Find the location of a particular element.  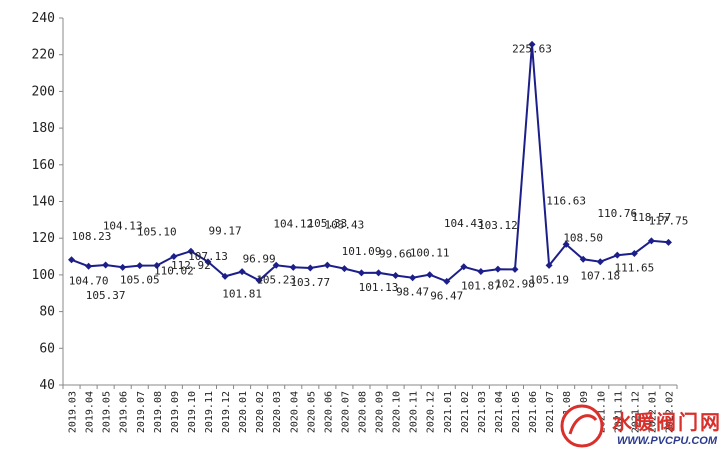

x-tick-label: 2021.07 is located at coordinates (550, 412).